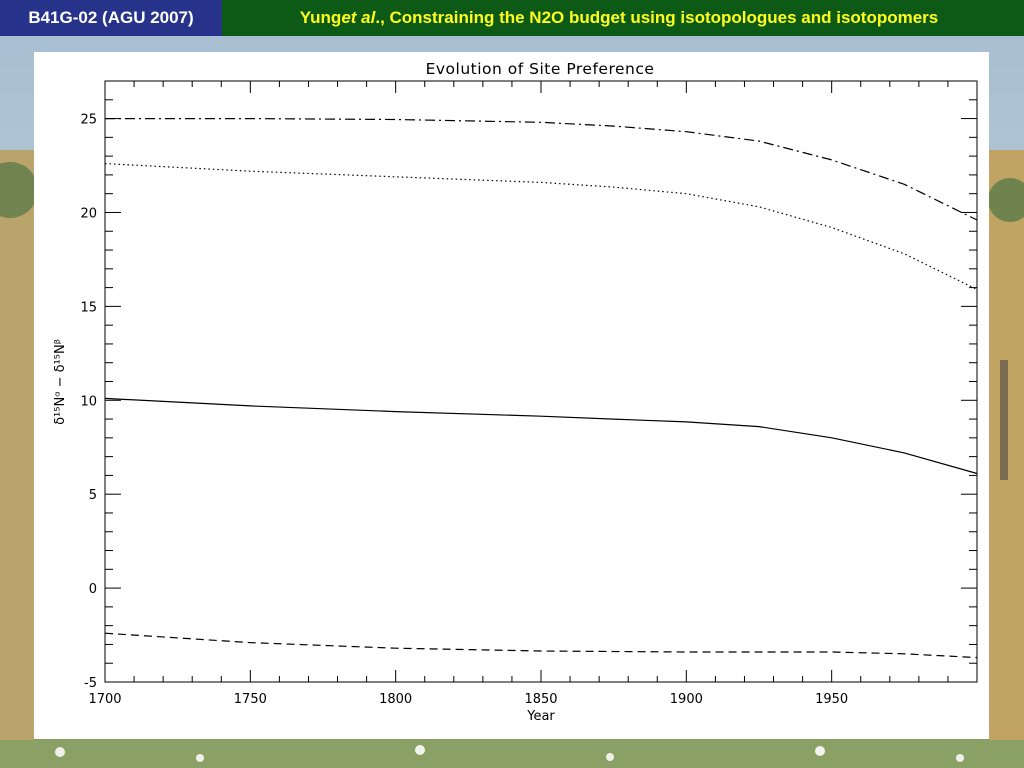 The image size is (1024, 768). What do you see at coordinates (831, 699) in the screenshot?
I see `x-tick-label: 1950` at bounding box center [831, 699].